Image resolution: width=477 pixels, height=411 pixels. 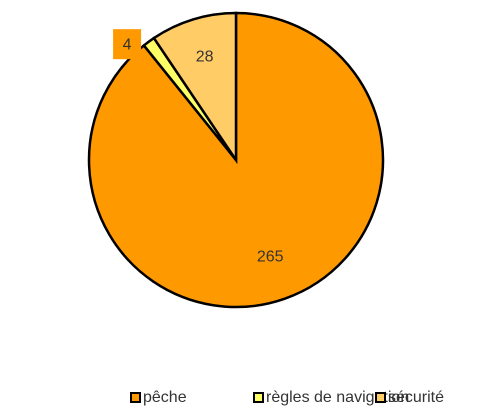 What do you see at coordinates (270, 256) in the screenshot?
I see `data-label: 265` at bounding box center [270, 256].